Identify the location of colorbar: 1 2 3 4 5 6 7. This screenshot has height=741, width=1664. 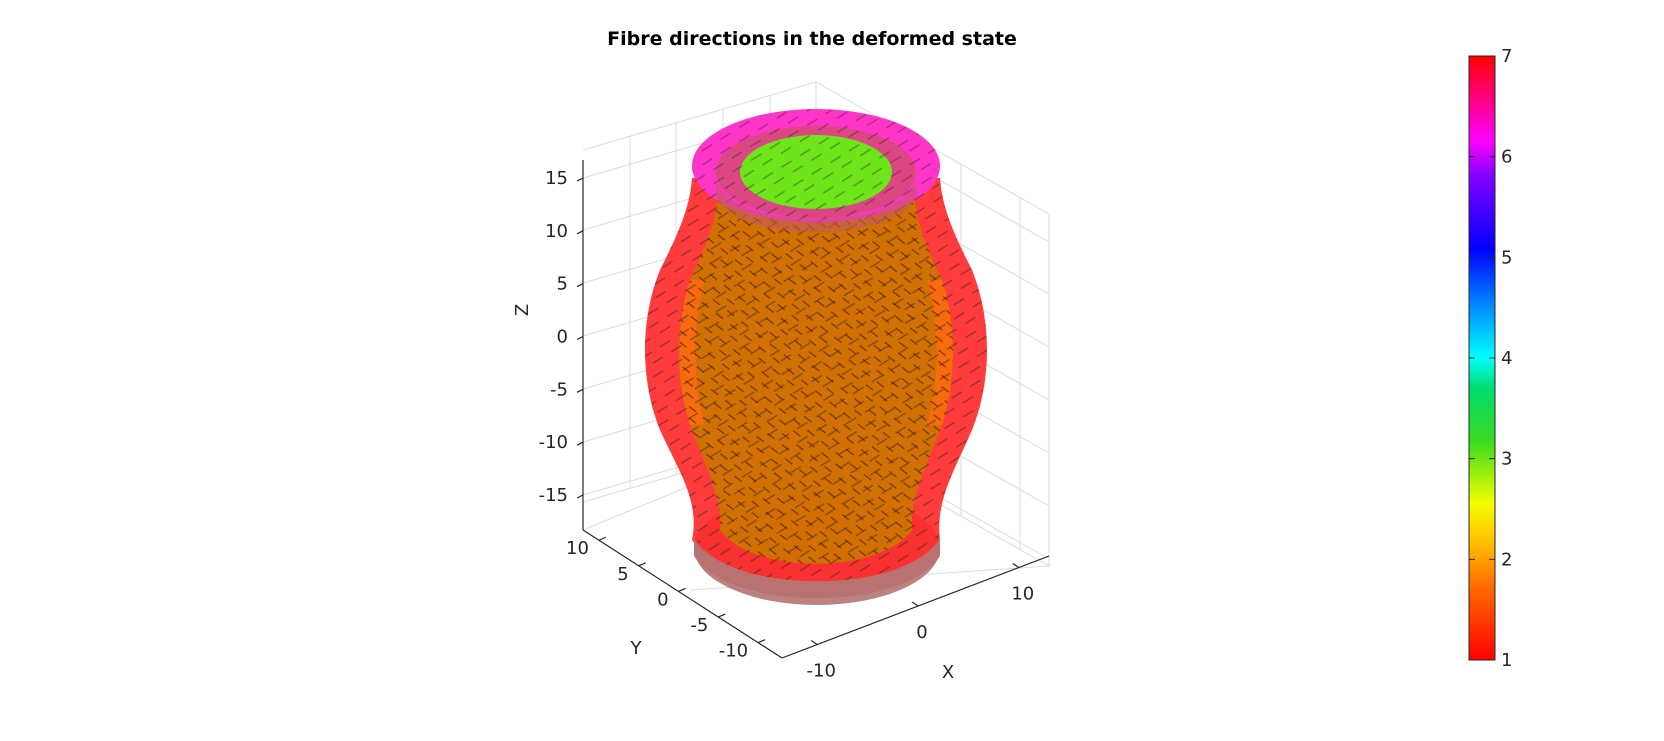
(1490, 358).